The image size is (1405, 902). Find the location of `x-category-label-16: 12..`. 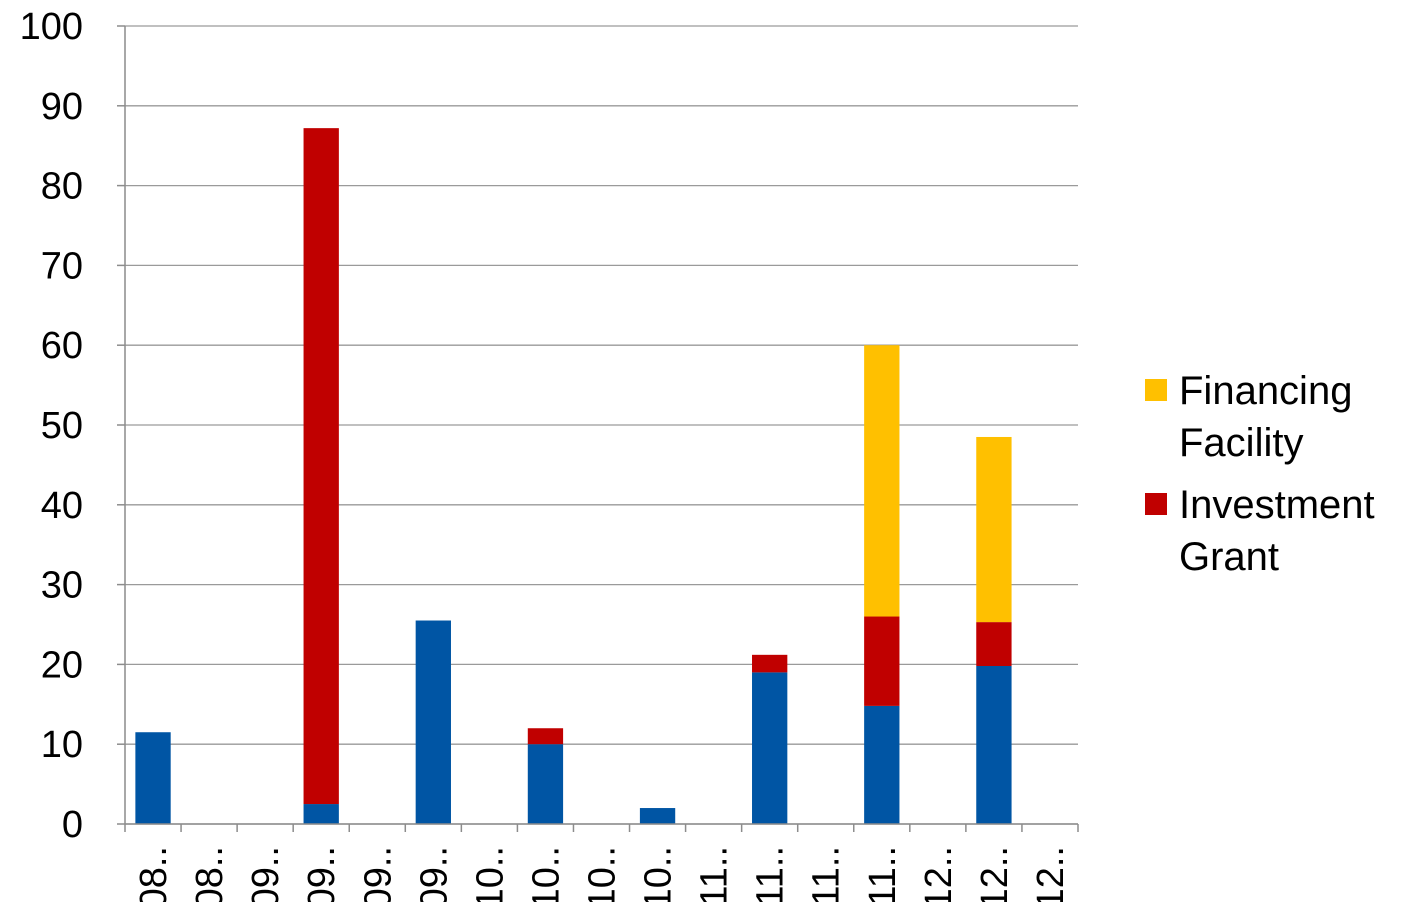

x-category-label-16: 12.. is located at coordinates (1051, 874).